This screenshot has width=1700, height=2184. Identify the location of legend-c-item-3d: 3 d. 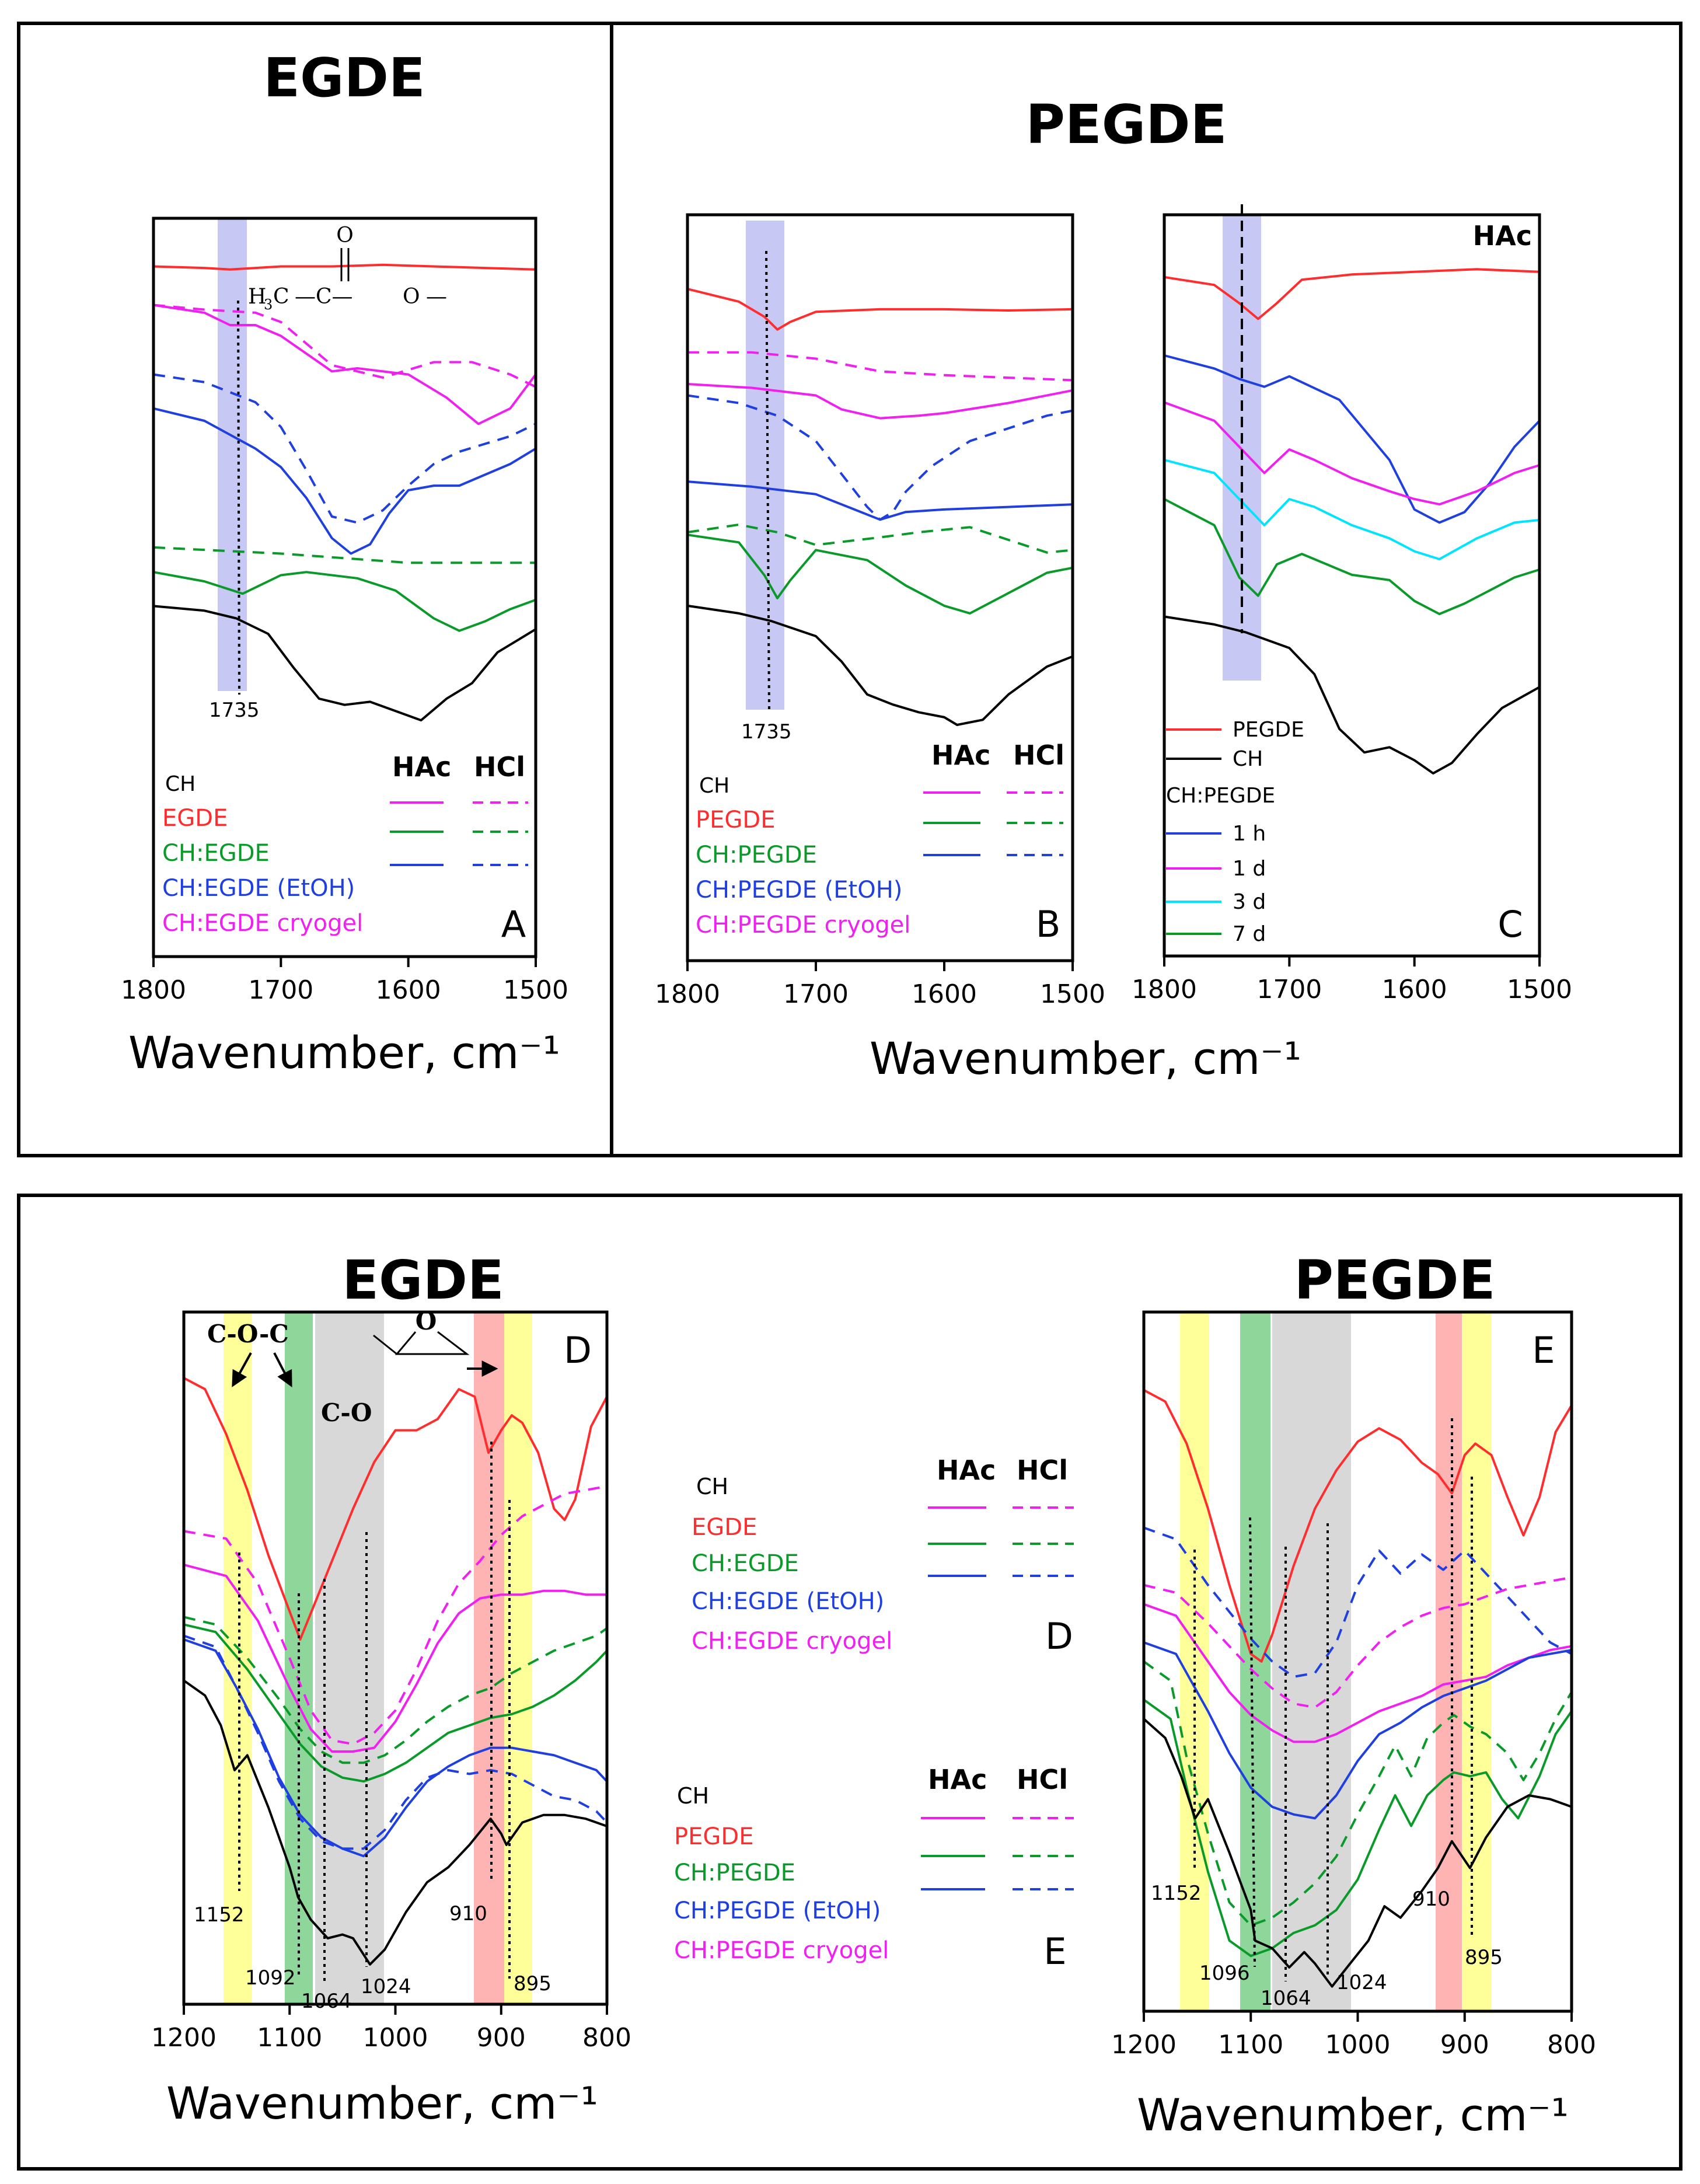
(1249, 902).